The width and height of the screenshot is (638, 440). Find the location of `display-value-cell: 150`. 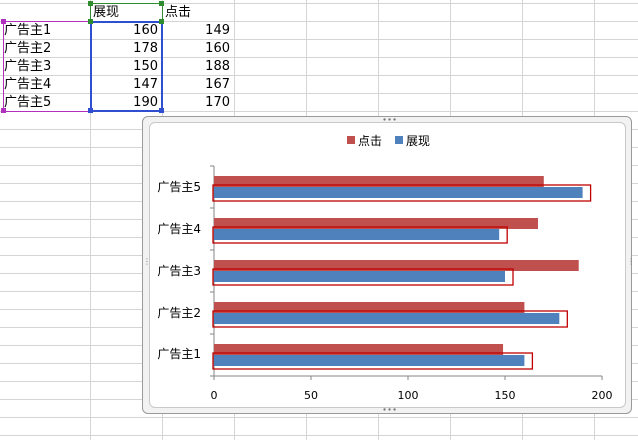

display-value-cell: 150 is located at coordinates (145, 66).